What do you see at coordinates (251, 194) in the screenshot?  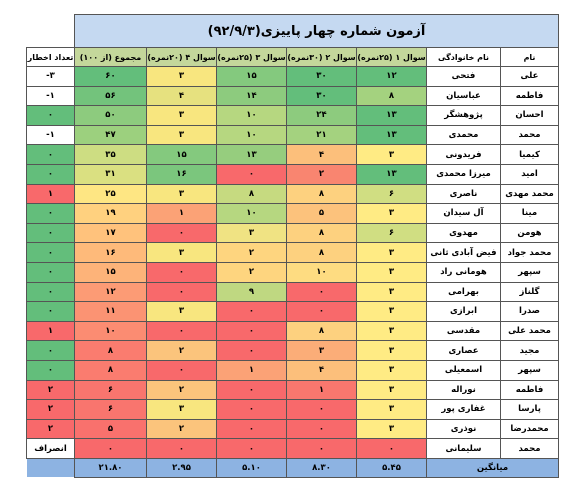 I see `q3-score: ۸` at bounding box center [251, 194].